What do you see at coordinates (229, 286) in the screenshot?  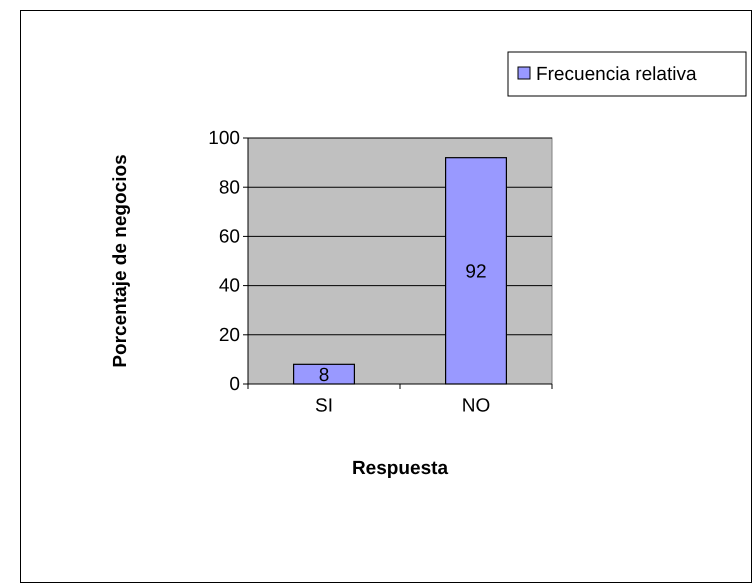 I see `y-tick-label: 40` at bounding box center [229, 286].